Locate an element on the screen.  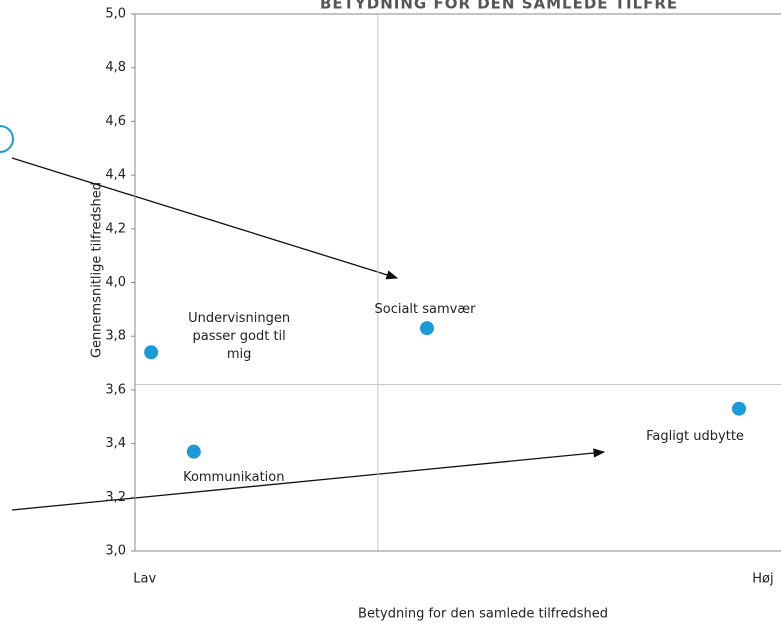
y-tick-label: 3,4 is located at coordinates (115, 443).